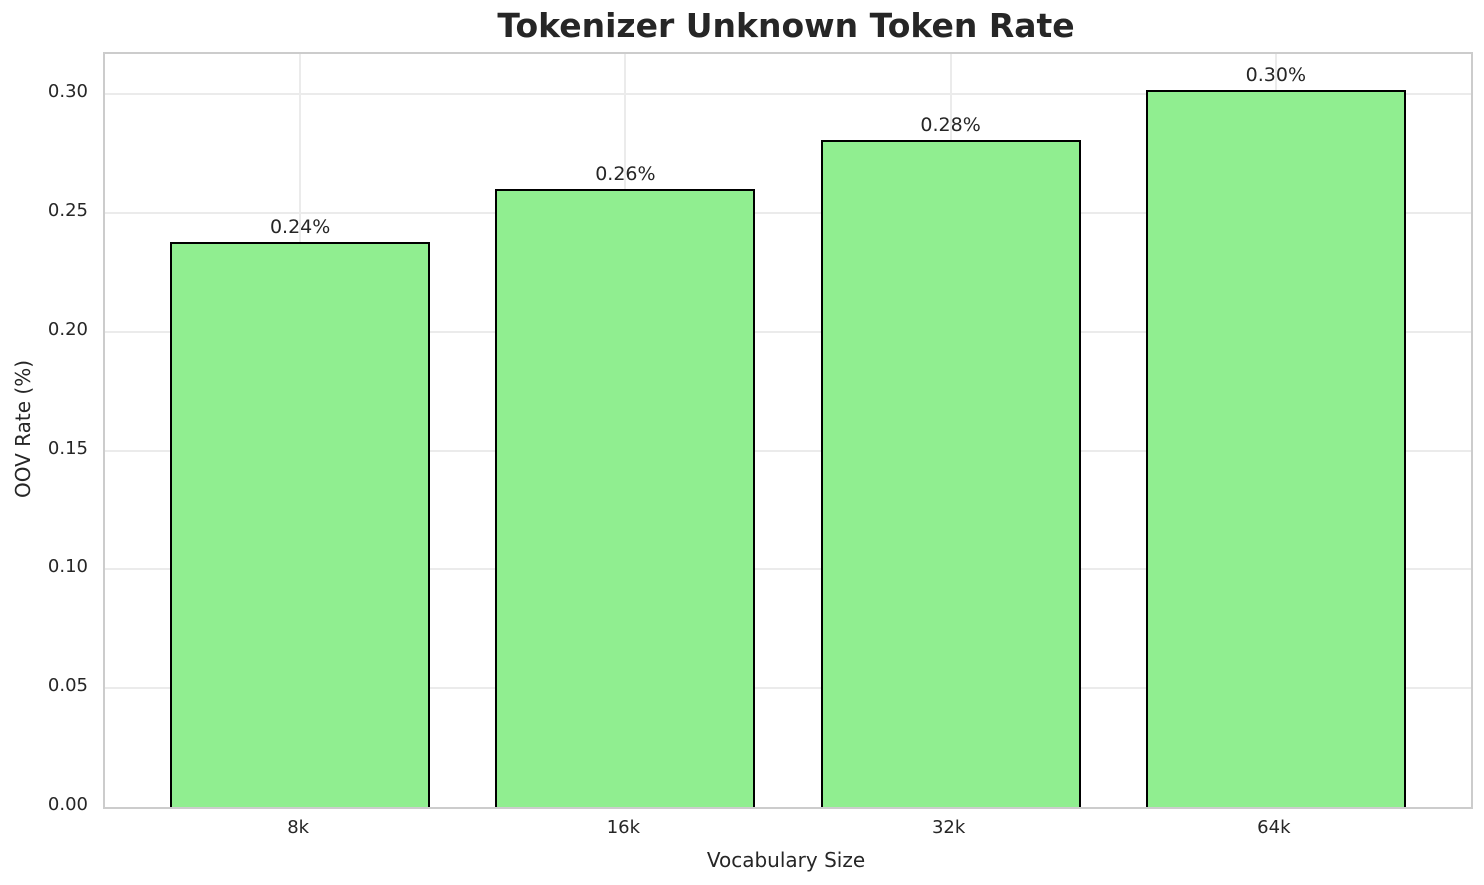 This screenshot has height=885, width=1484. What do you see at coordinates (298, 827) in the screenshot?
I see `x-tick-label: 8k` at bounding box center [298, 827].